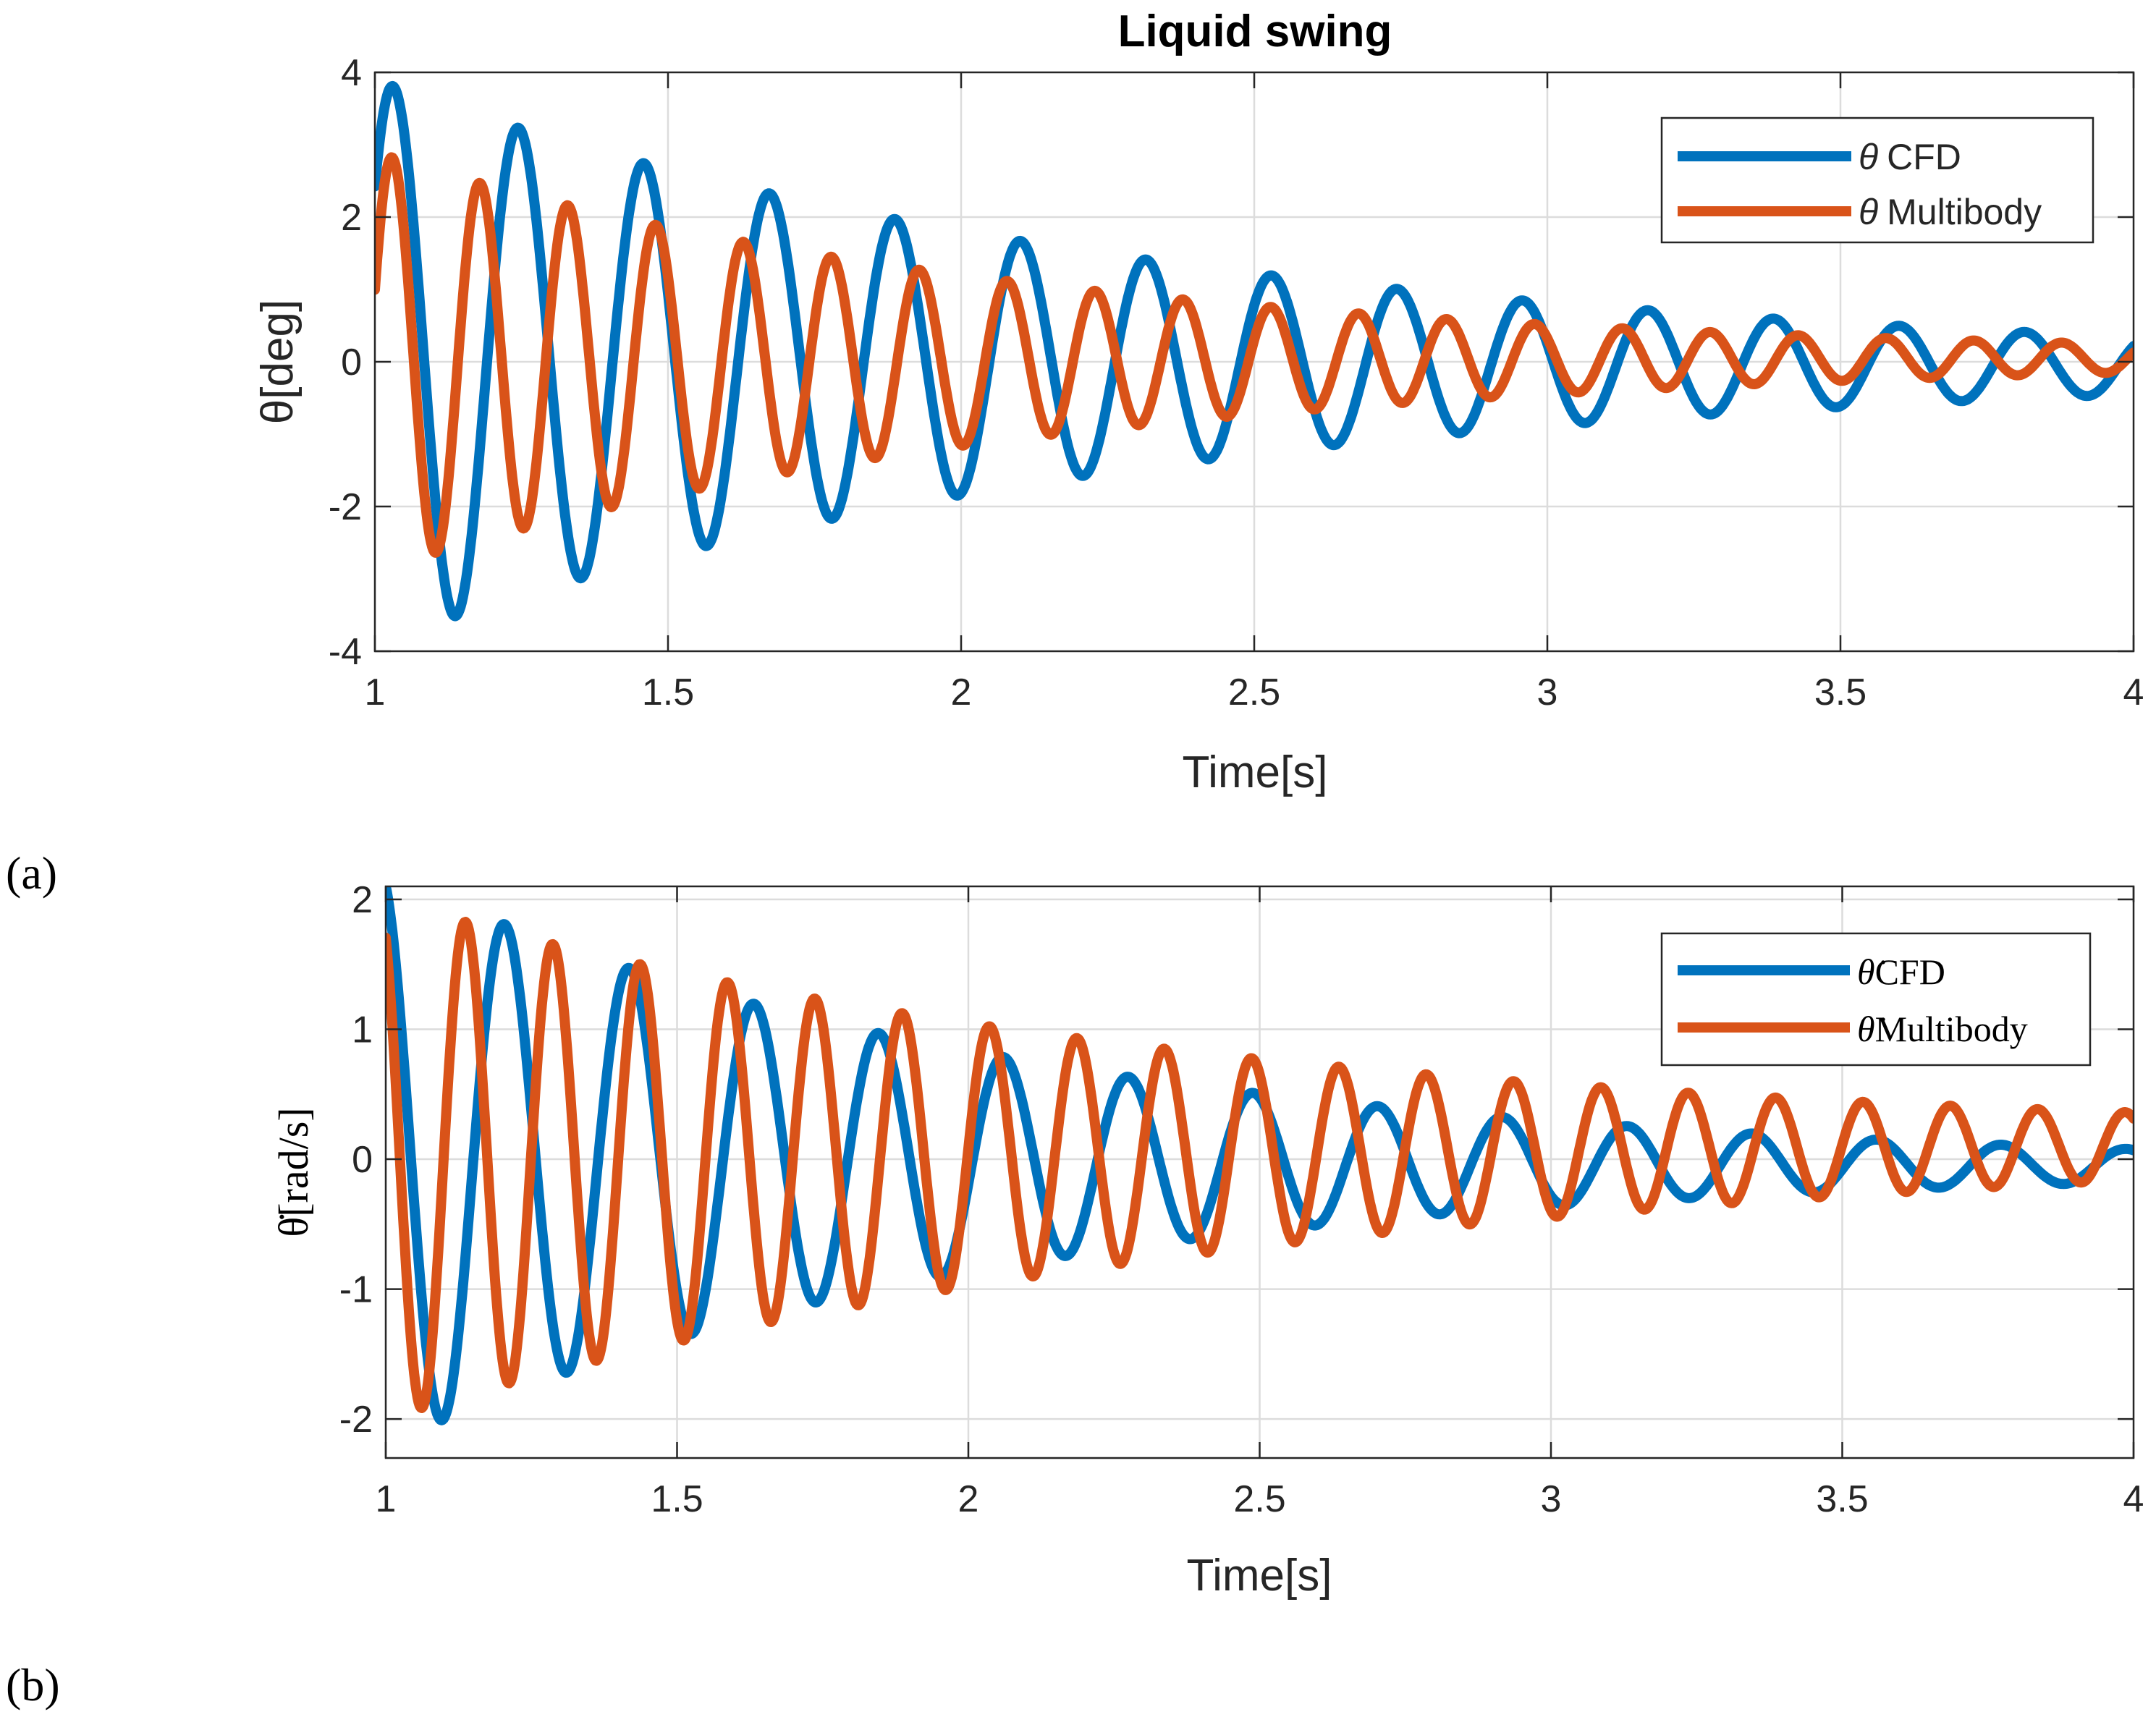  I want to click on panel-b-xlabel: Time[s], so click(1259, 1576).